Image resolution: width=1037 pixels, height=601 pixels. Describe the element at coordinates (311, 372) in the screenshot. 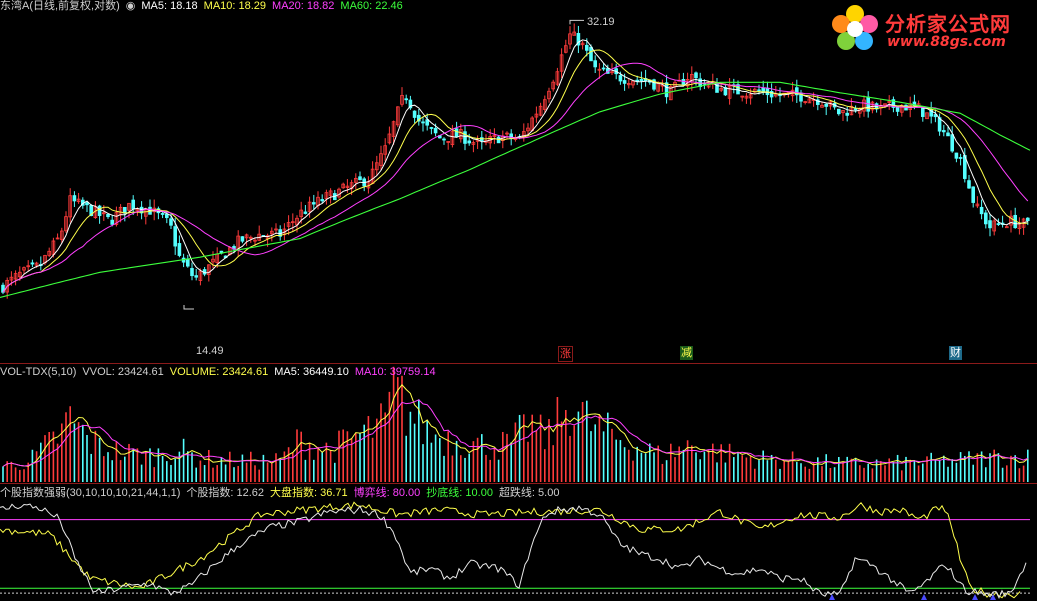

I see `vol-ma5-legend: MA5: 36449.10` at that location.